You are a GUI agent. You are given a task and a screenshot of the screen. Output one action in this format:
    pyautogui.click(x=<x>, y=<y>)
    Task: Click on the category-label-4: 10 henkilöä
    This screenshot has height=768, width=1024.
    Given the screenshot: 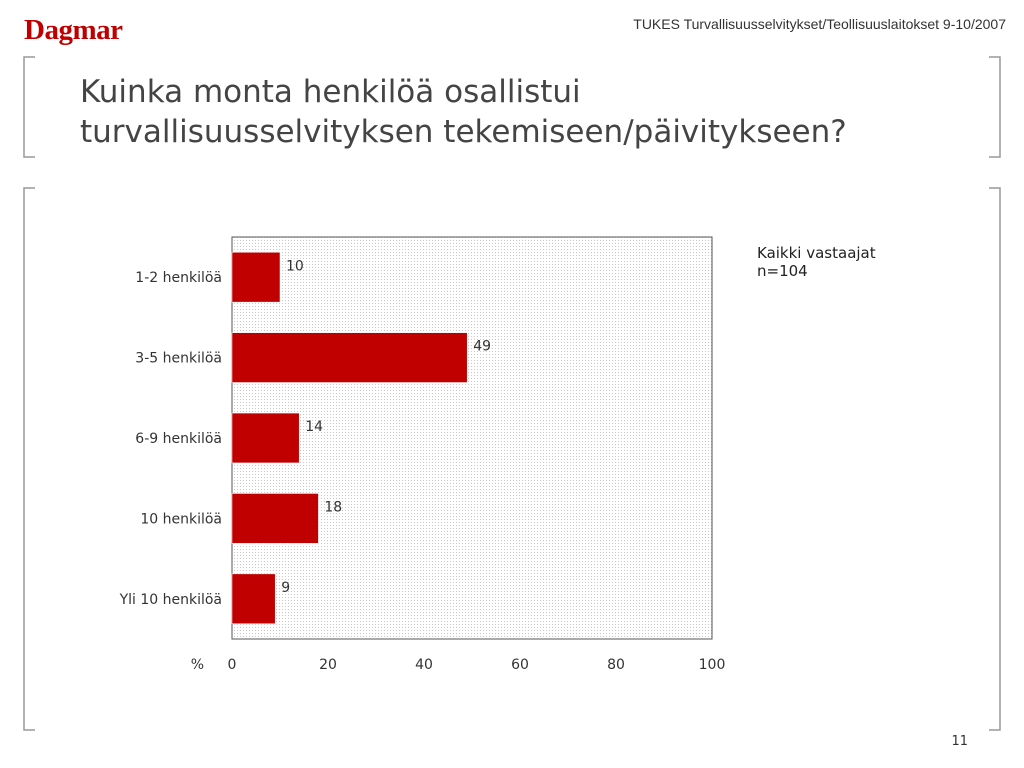 What is the action you would take?
    pyautogui.click(x=181, y=519)
    